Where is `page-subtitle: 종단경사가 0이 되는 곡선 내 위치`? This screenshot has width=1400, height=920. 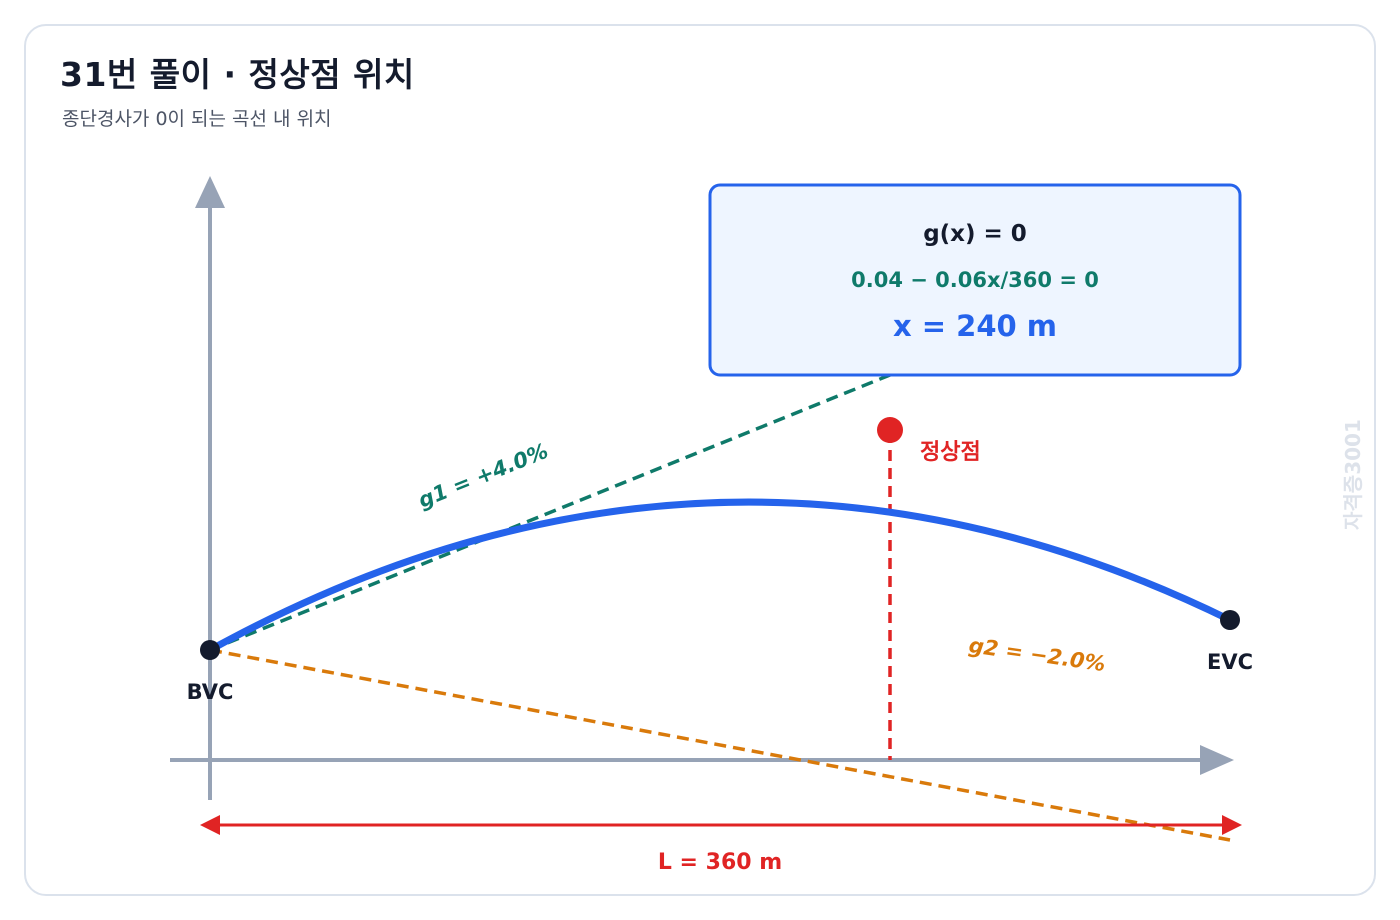 page-subtitle: 종단경사가 0이 되는 곡선 내 위치 is located at coordinates (197, 119).